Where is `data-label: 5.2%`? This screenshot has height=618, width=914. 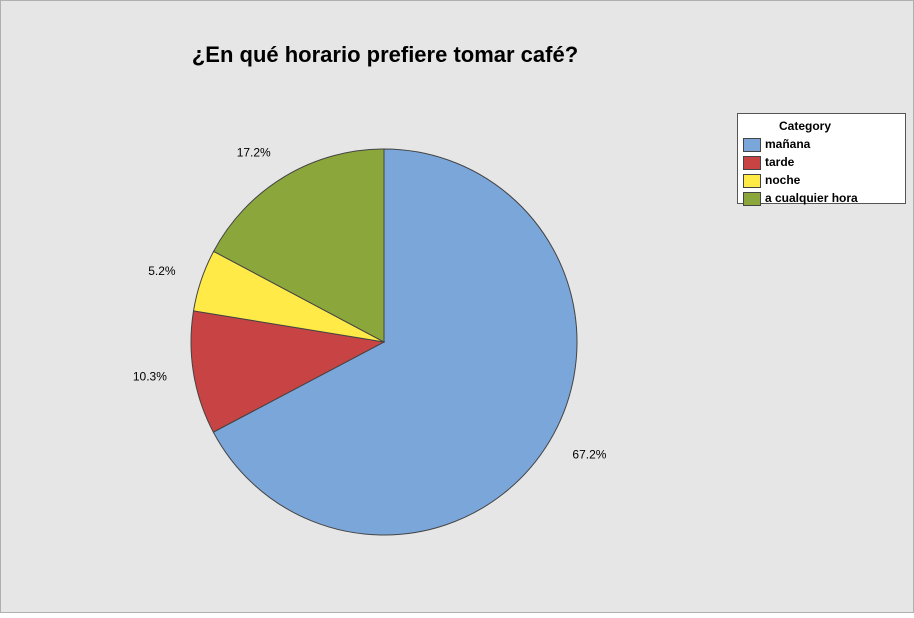
data-label: 5.2% is located at coordinates (162, 271).